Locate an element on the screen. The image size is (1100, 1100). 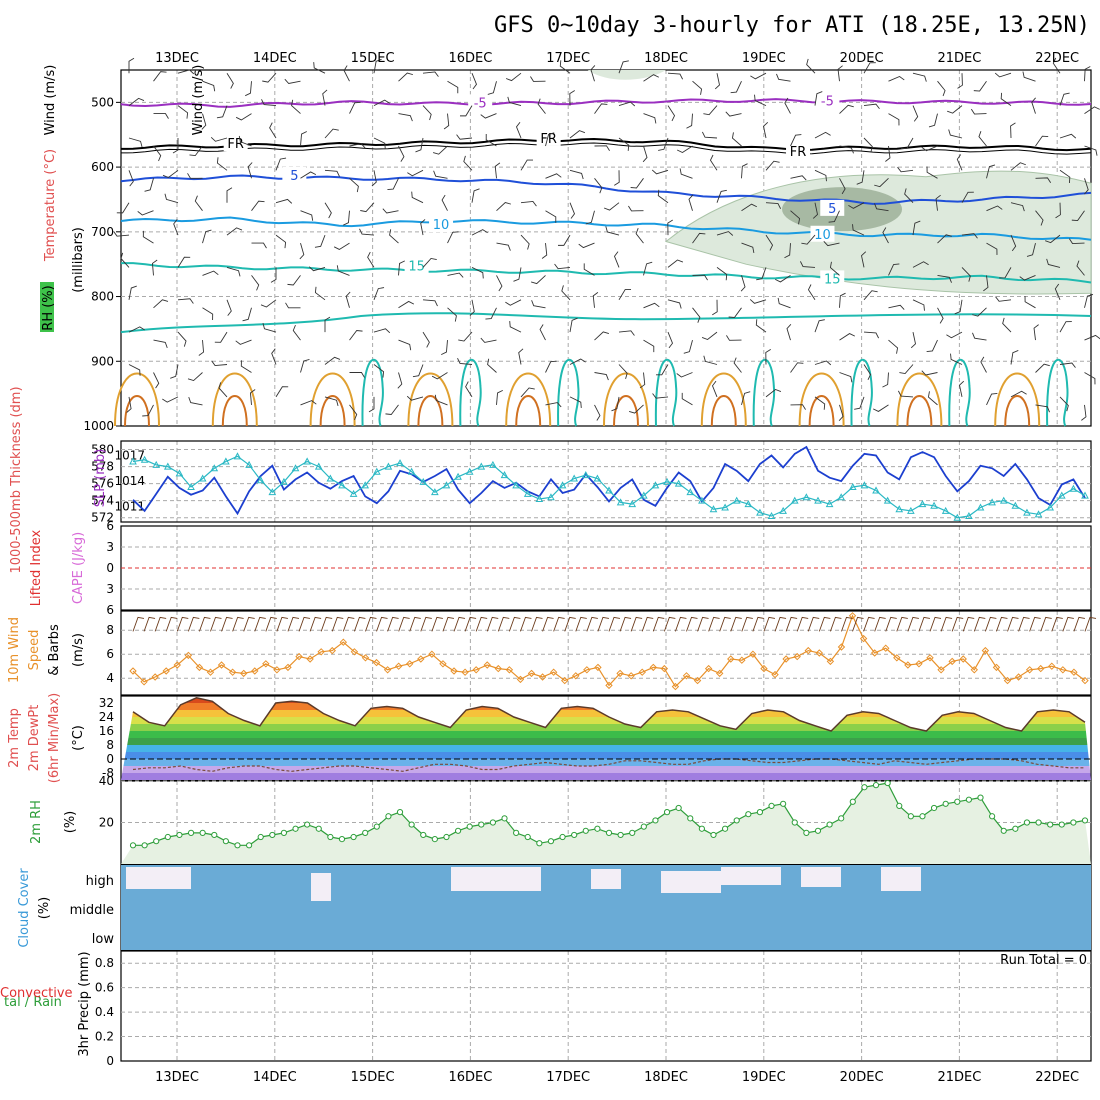
ylabel-thickness: 1000-500mb Thickness (dm) is located at coordinates (16, 479).